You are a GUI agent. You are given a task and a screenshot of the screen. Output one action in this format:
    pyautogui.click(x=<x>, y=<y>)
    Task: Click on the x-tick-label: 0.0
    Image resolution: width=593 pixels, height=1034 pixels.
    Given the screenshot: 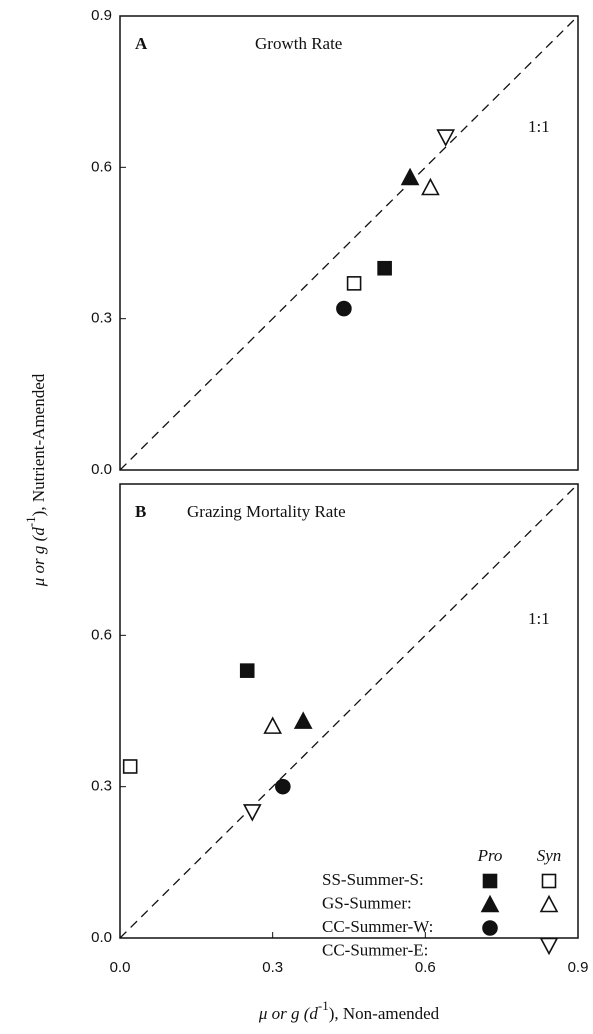 What is the action you would take?
    pyautogui.click(x=120, y=967)
    